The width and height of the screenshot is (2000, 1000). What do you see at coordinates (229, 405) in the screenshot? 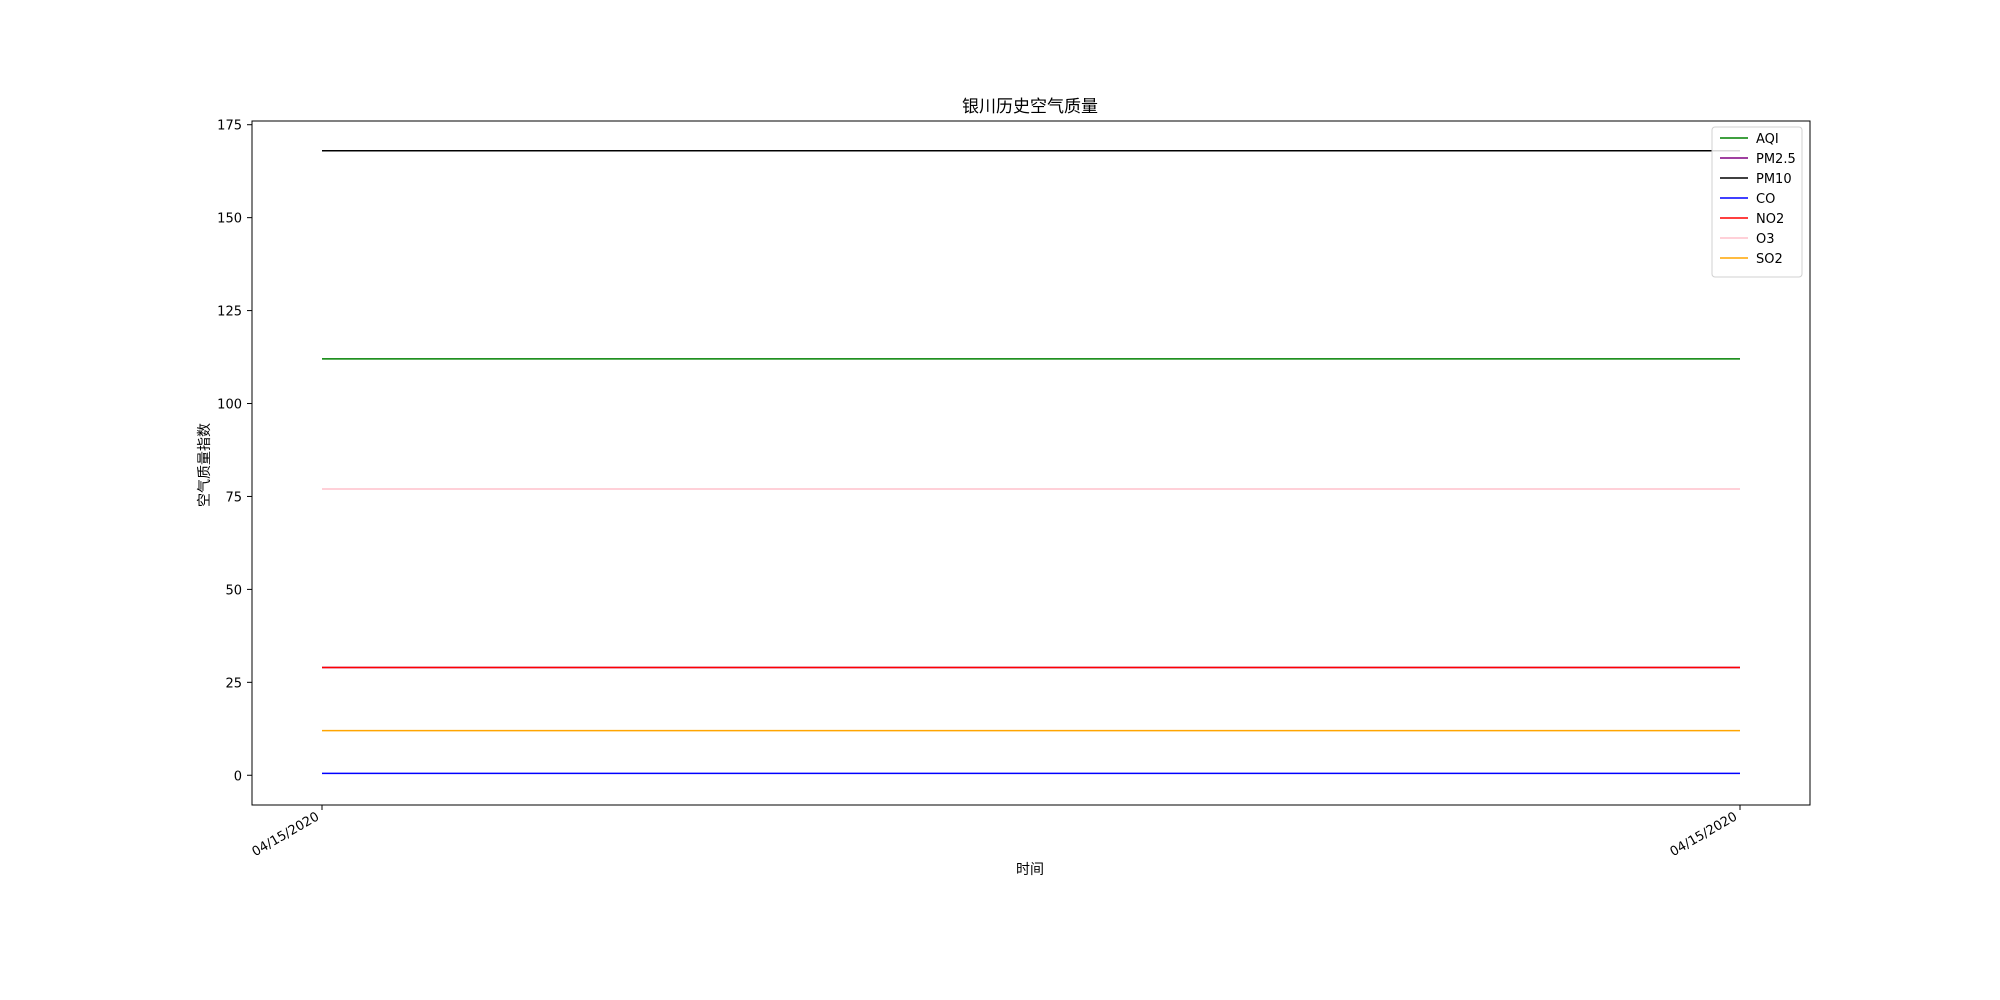
I see `y-tick-label: 100` at bounding box center [229, 405].